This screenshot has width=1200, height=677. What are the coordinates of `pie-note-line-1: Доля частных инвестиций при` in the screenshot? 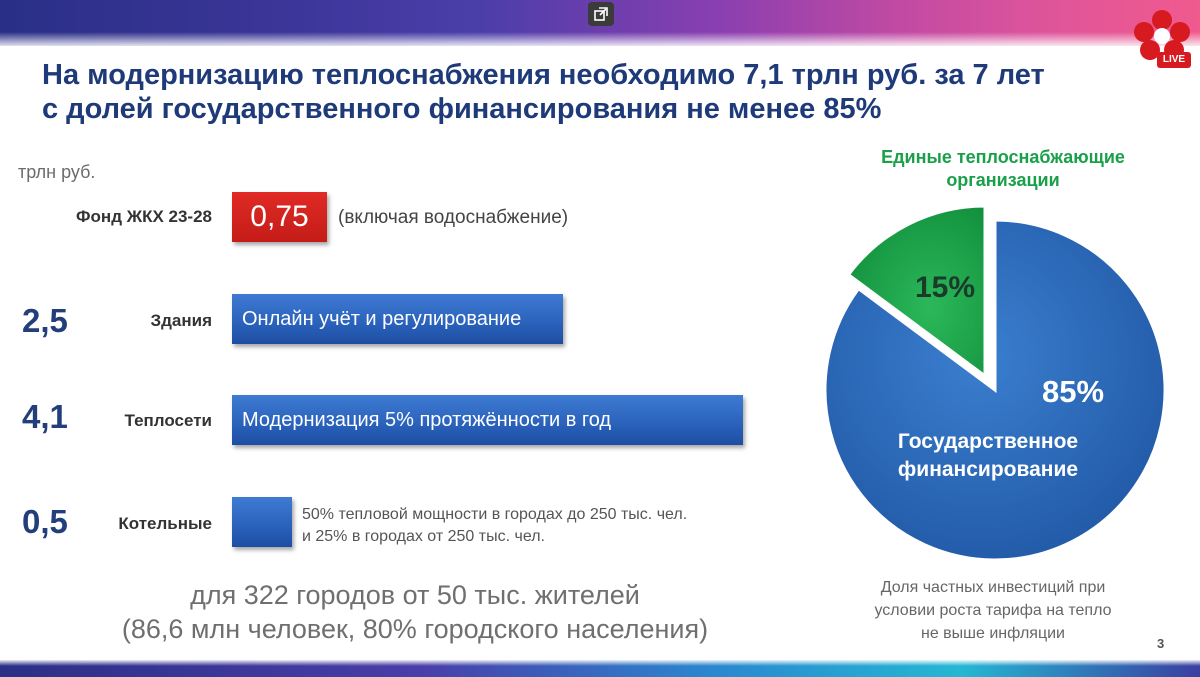 It's located at (993, 587).